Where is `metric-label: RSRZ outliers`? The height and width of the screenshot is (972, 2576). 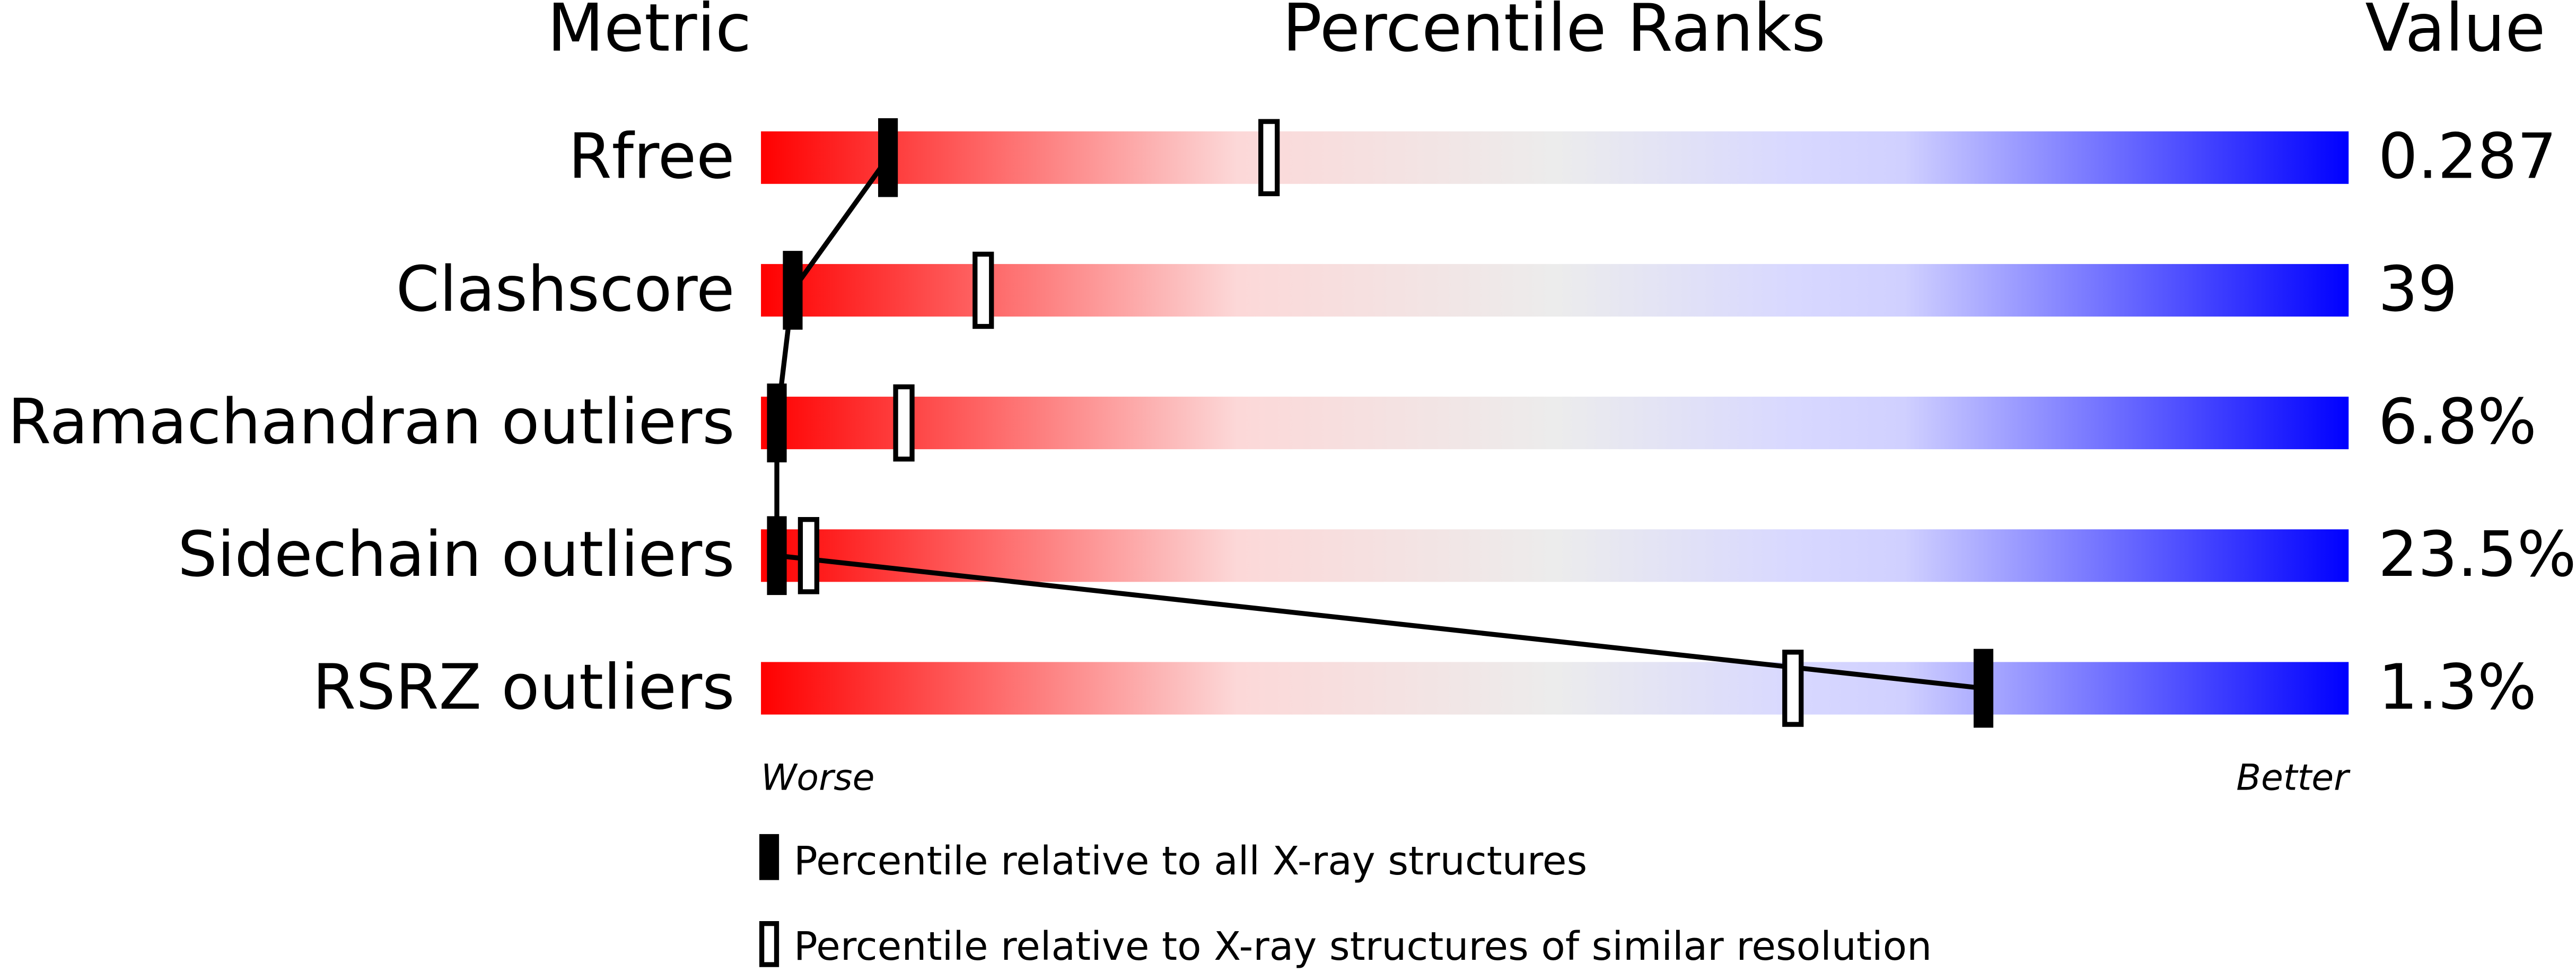
metric-label: RSRZ outliers is located at coordinates (523, 687).